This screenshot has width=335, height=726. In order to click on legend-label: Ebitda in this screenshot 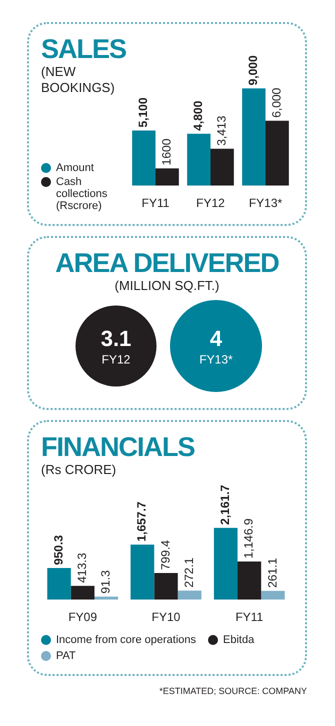, I will do `click(238, 640)`.